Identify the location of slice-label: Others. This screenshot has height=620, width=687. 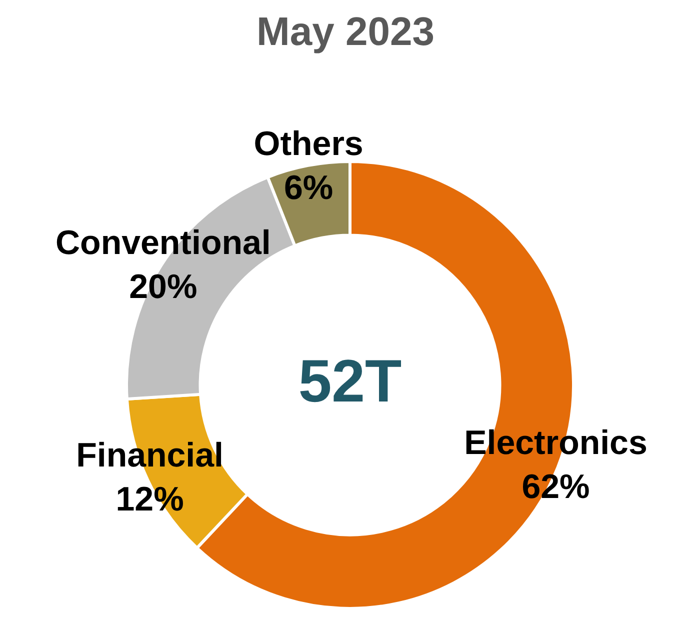
(309, 144).